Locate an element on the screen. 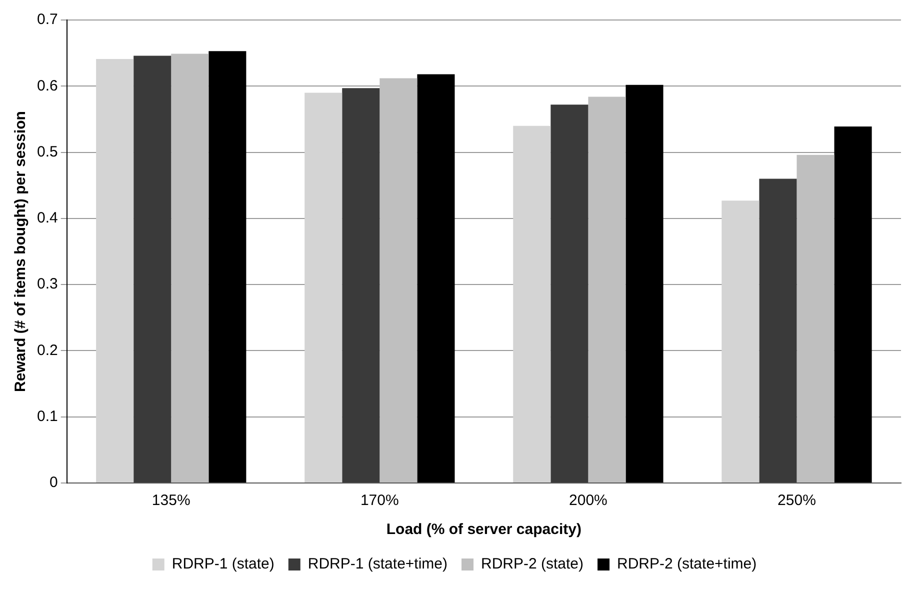 The image size is (919, 590). legend-label: RDRP-1 (state+time) is located at coordinates (378, 564).